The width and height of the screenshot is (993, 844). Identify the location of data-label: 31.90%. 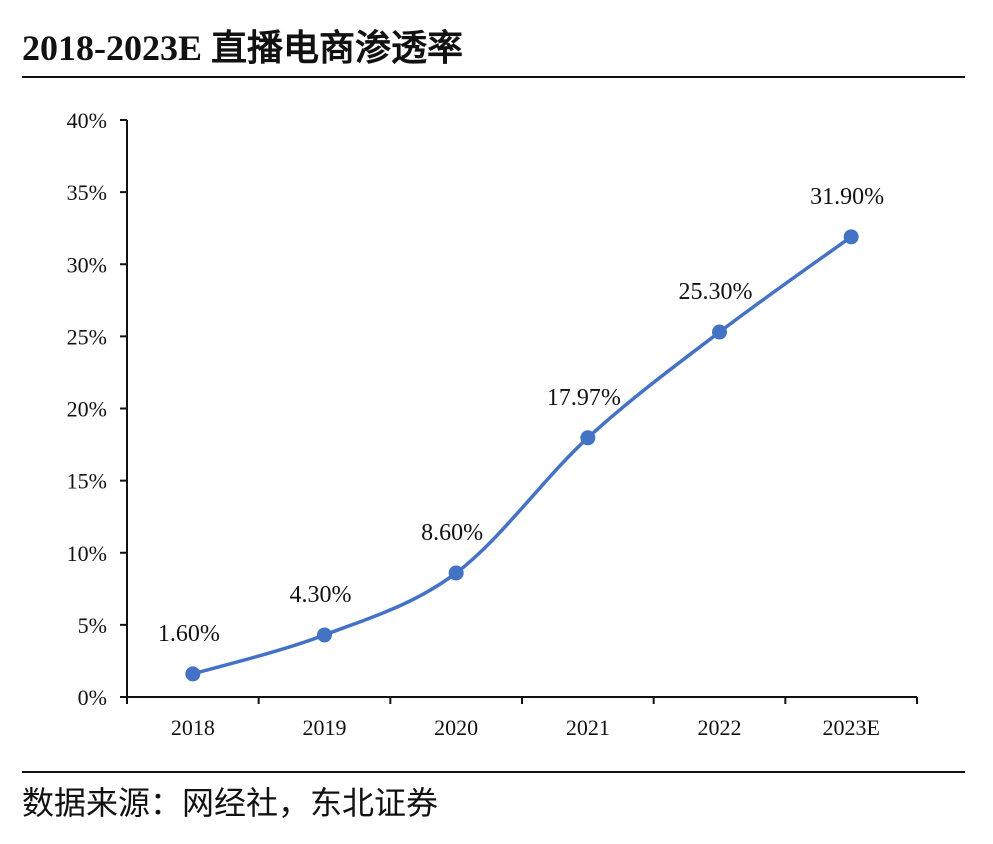
(847, 197).